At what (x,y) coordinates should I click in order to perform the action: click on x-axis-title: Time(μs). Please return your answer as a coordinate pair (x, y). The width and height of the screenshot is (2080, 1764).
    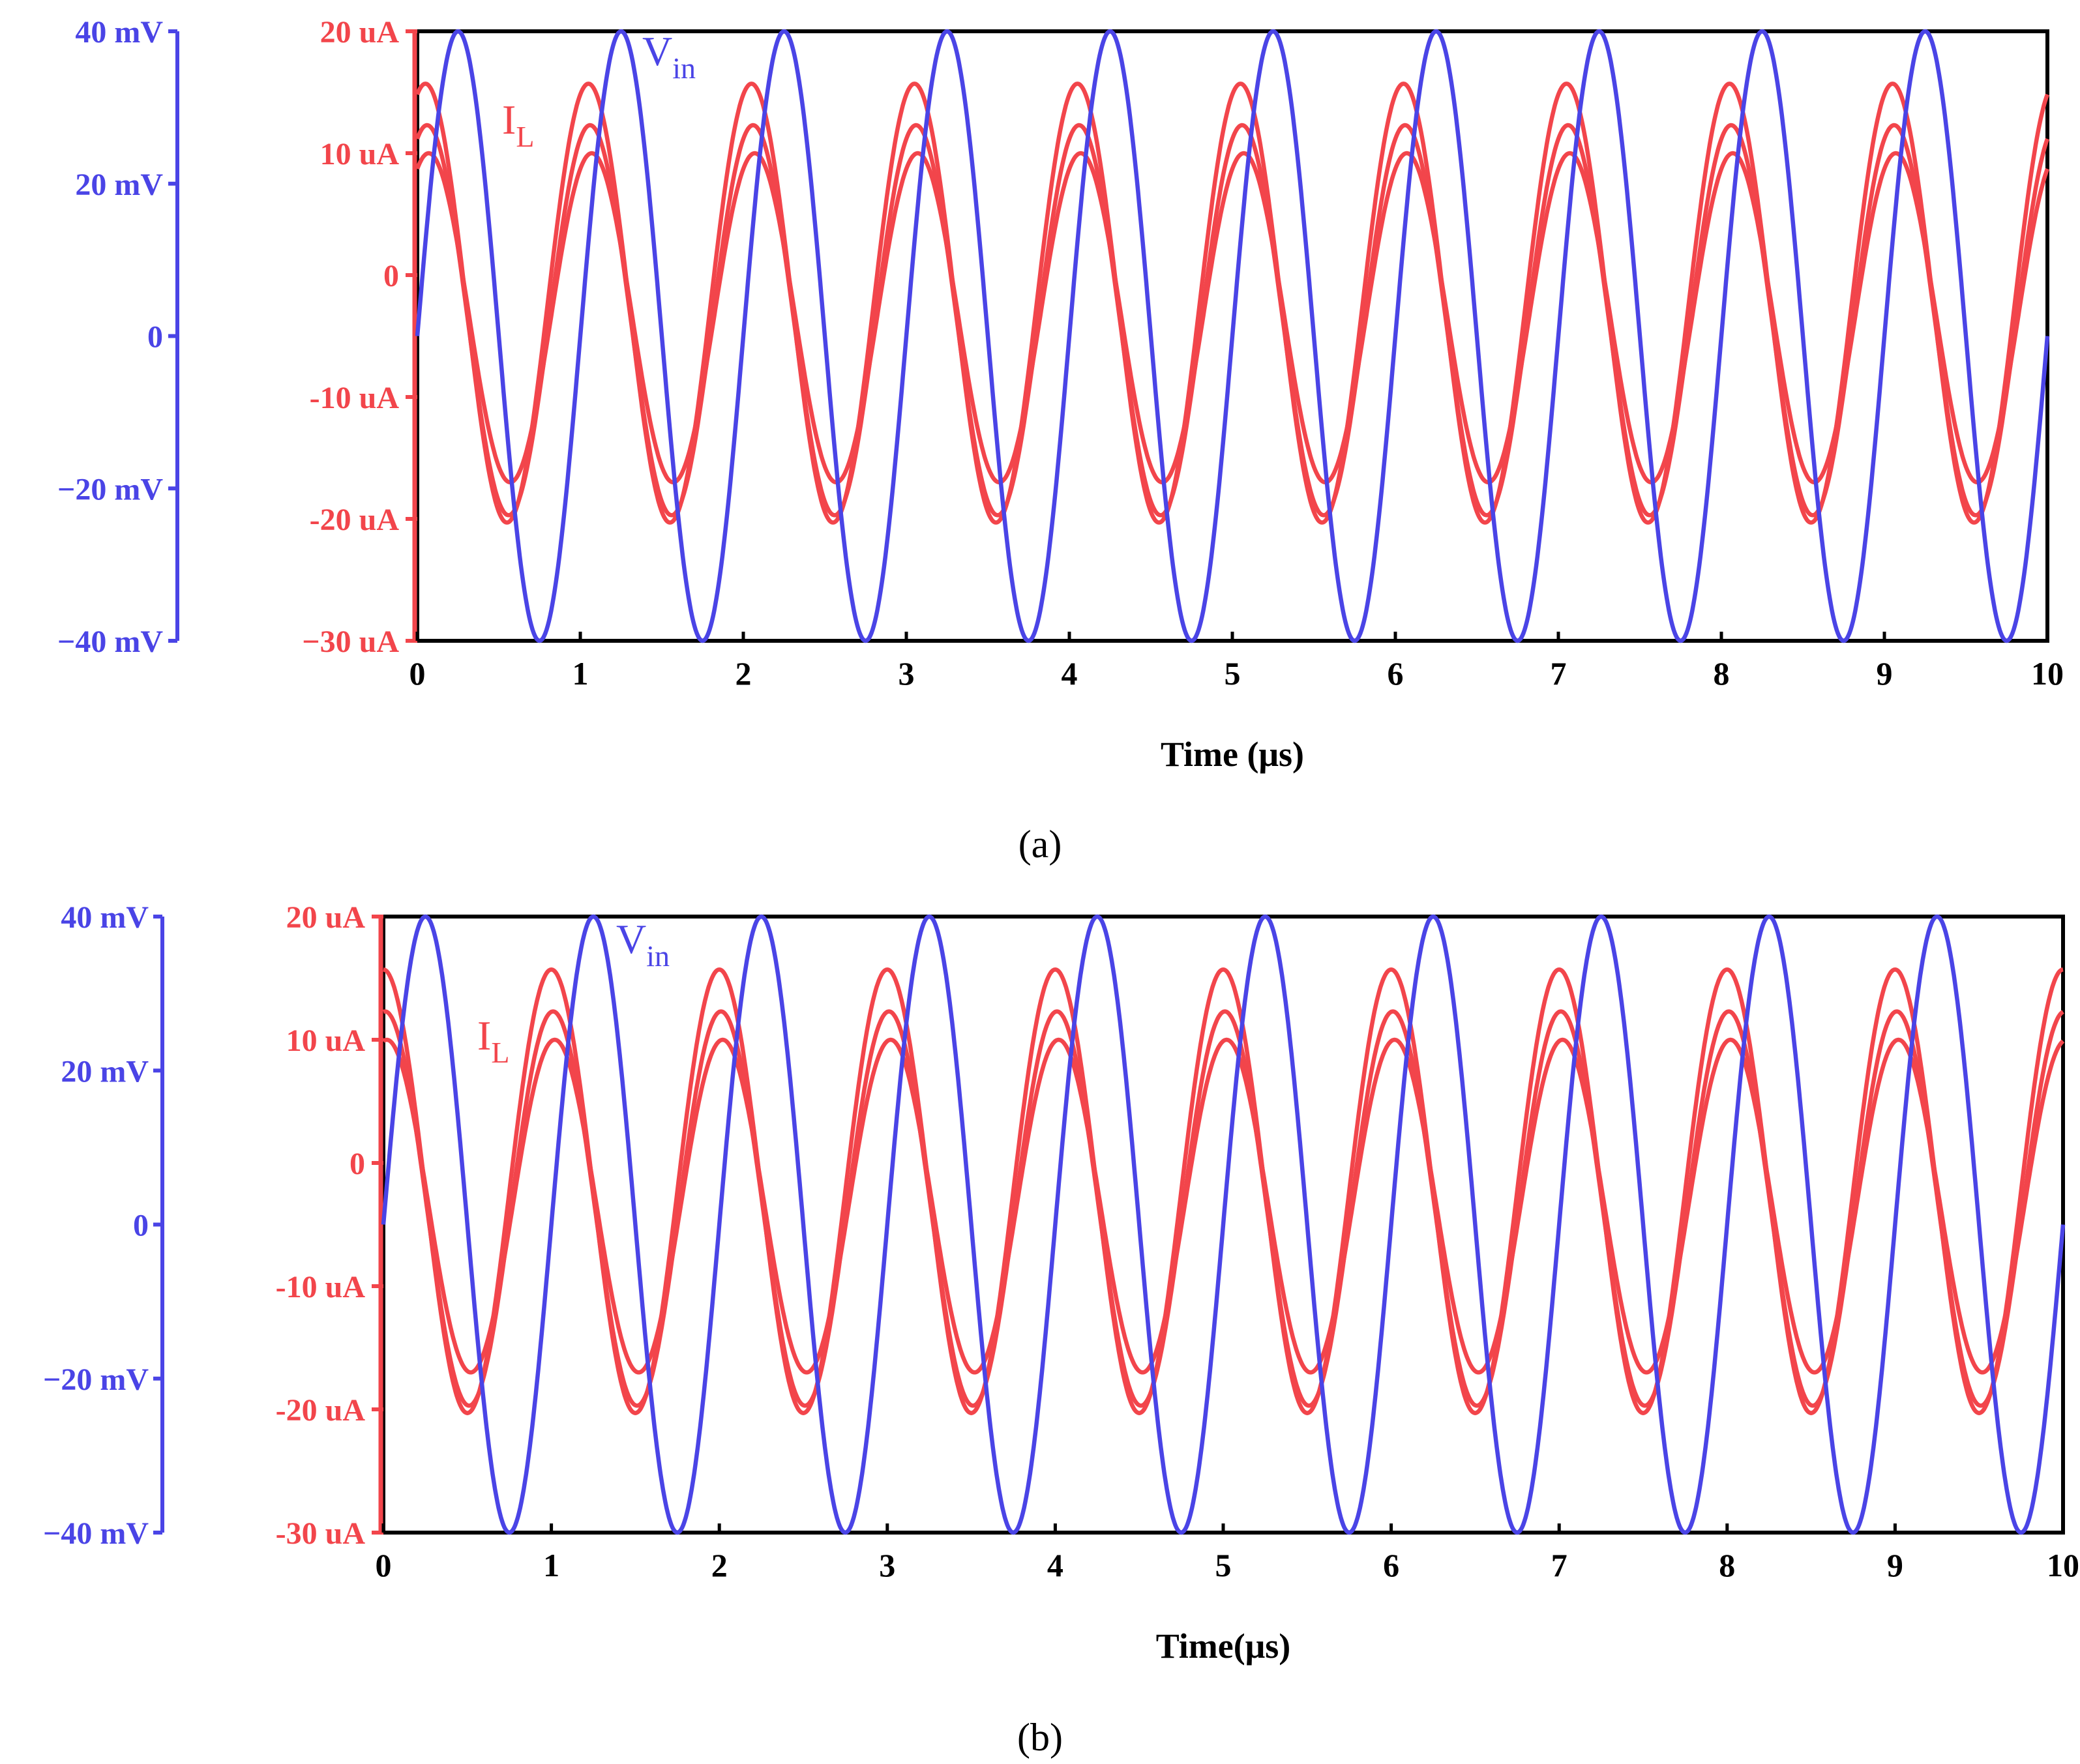
    Looking at the image, I should click on (1223, 1646).